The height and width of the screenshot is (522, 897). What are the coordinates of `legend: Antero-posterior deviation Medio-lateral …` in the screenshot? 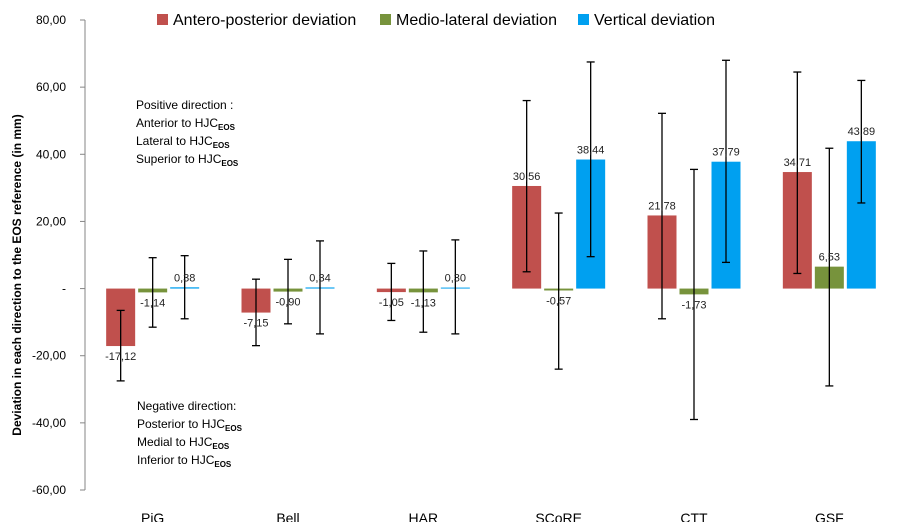 It's located at (436, 20).